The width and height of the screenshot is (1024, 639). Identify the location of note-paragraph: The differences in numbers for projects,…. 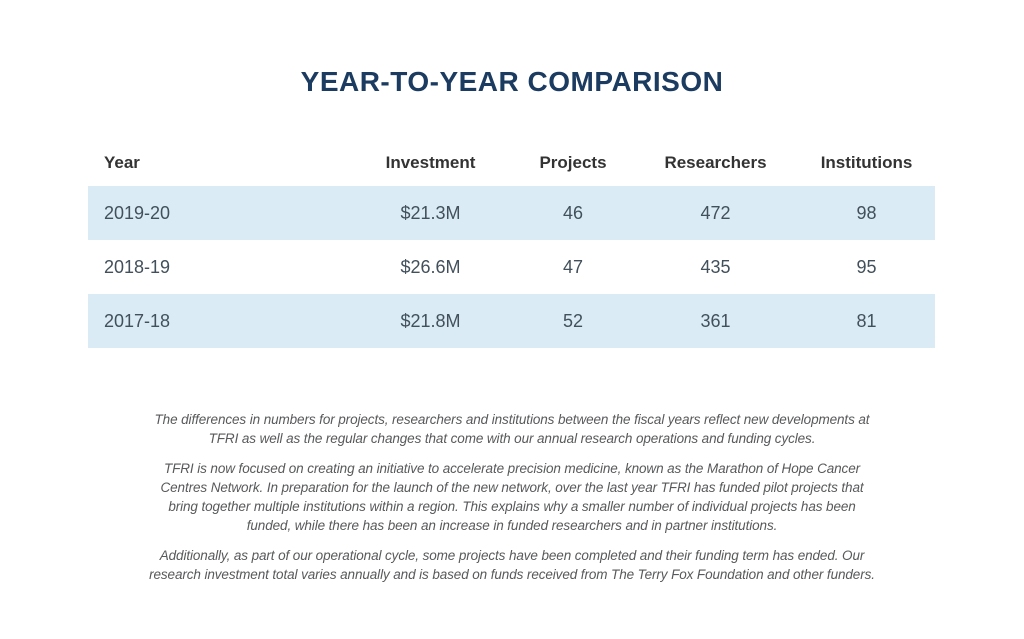
(512, 429).